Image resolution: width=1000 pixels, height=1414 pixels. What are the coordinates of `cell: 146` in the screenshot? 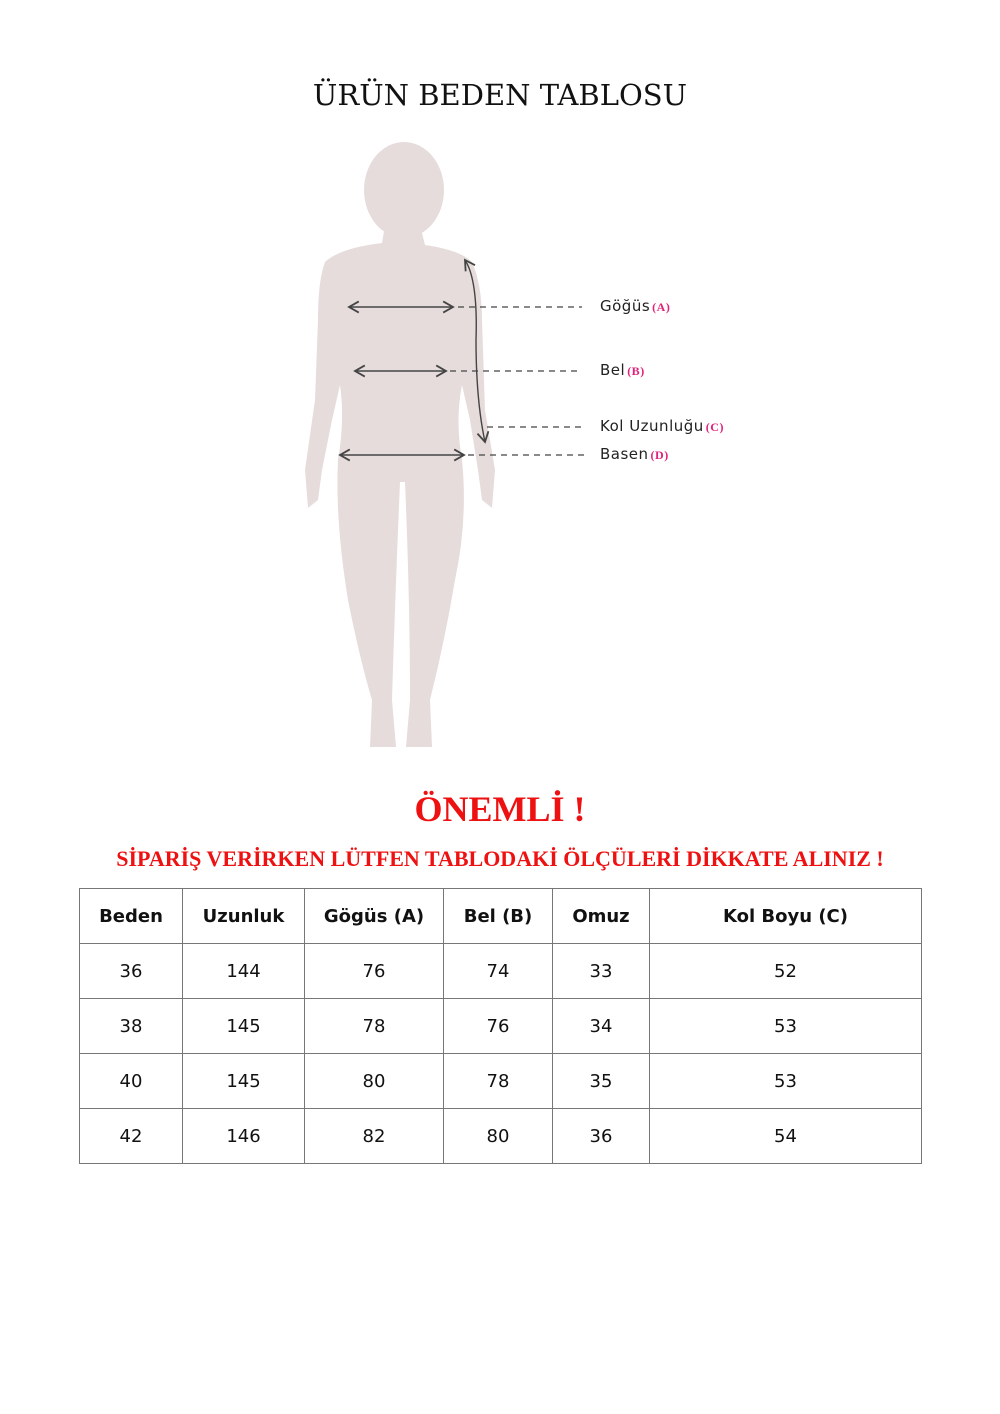 It's located at (243, 1136).